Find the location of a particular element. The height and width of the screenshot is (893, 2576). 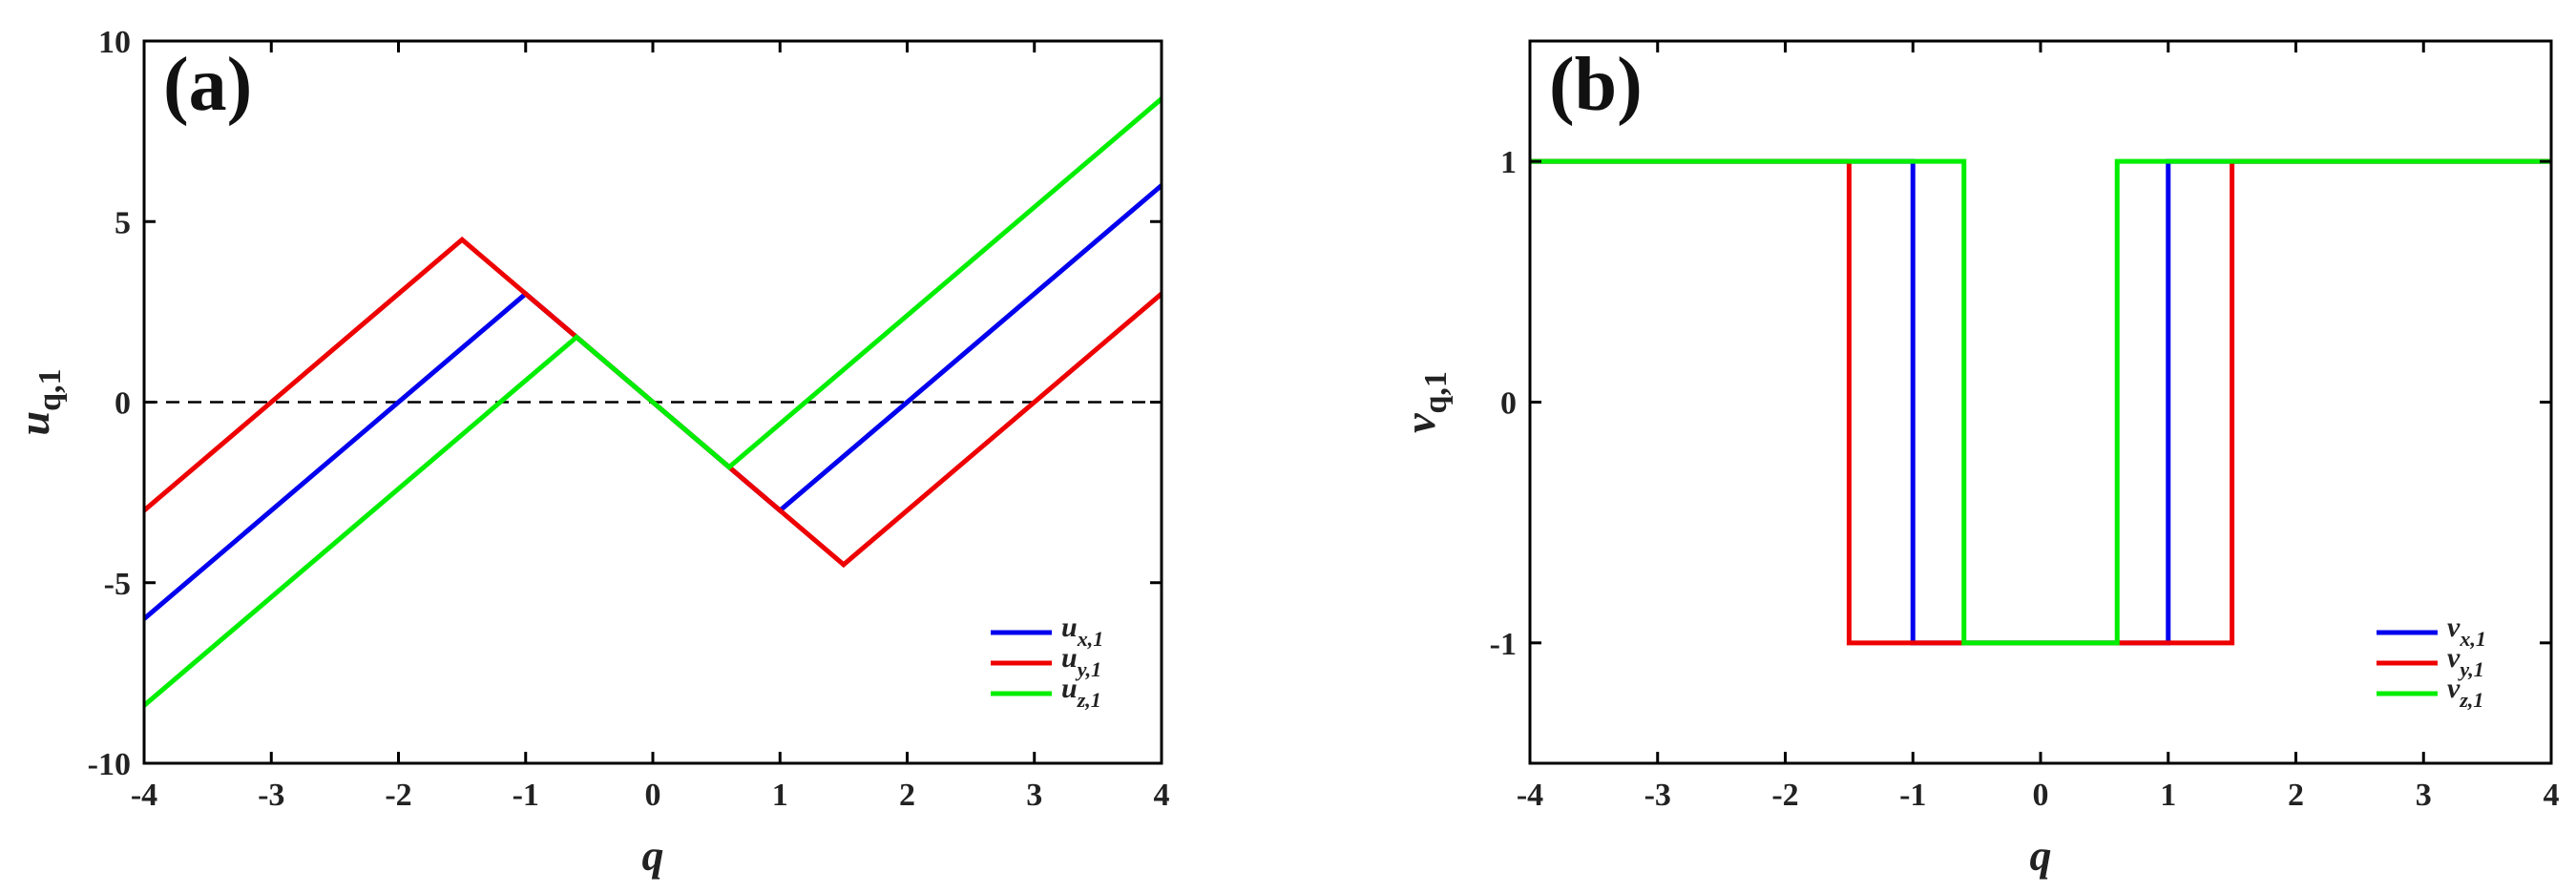

panel-label: (b) is located at coordinates (1596, 85).